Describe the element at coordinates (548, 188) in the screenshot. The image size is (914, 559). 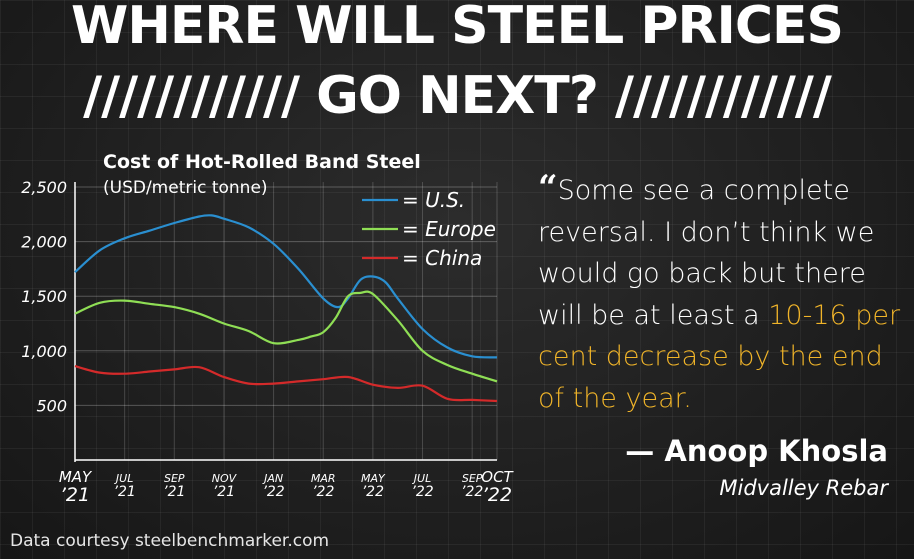
I see `quote-mark: “` at that location.